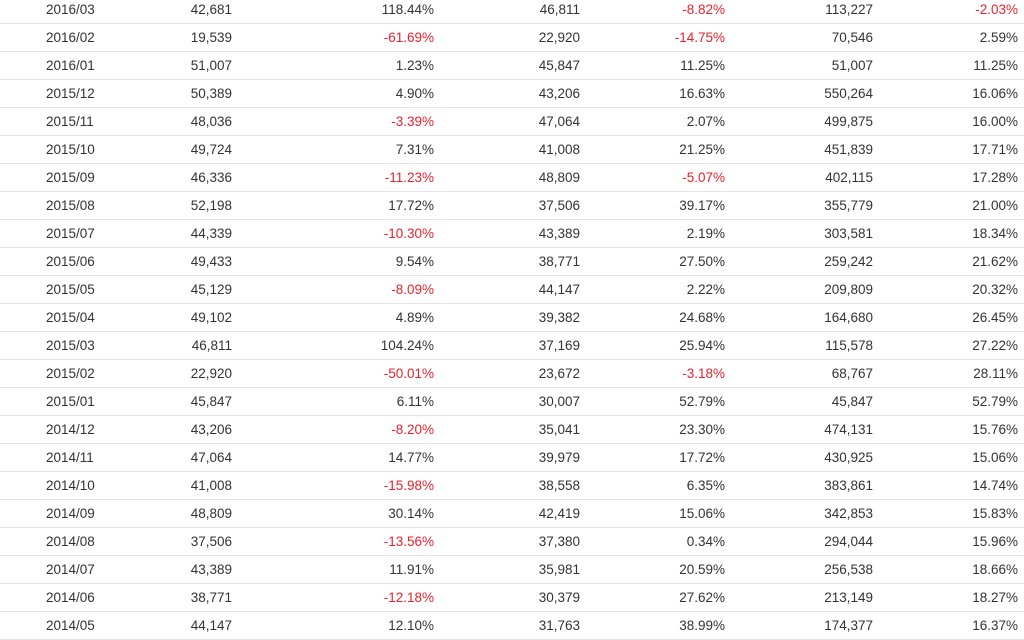 This screenshot has width=1024, height=640. I want to click on percent-cell-3: 18.27%, so click(995, 597).